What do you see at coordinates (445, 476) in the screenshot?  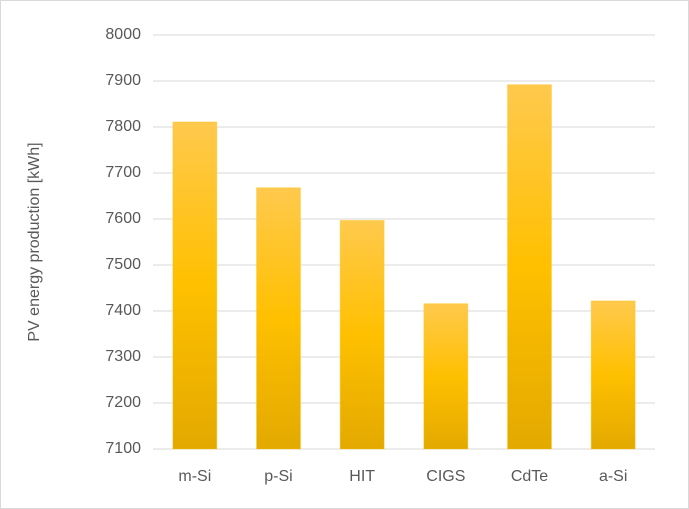 I see `x-tick-label: CIGS` at bounding box center [445, 476].